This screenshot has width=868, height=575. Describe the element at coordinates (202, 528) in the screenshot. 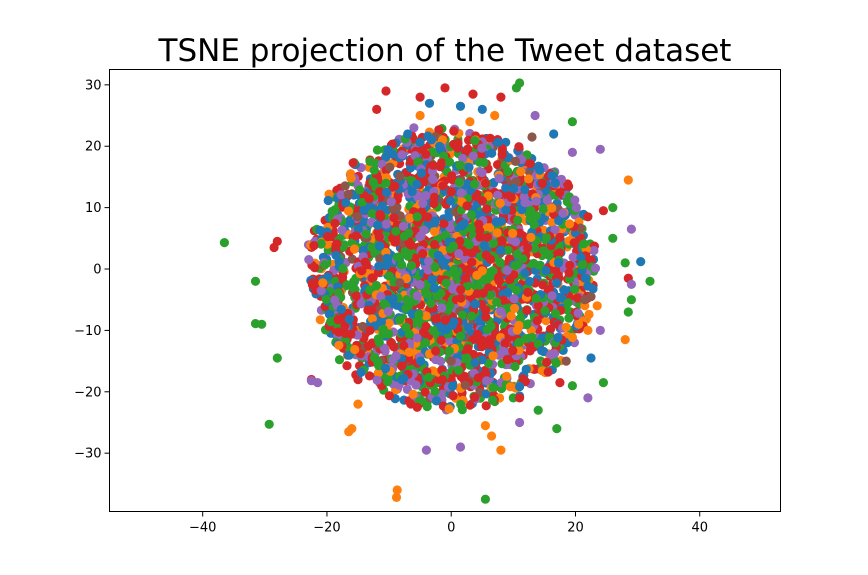

I see `x-tick-label: −40` at that location.